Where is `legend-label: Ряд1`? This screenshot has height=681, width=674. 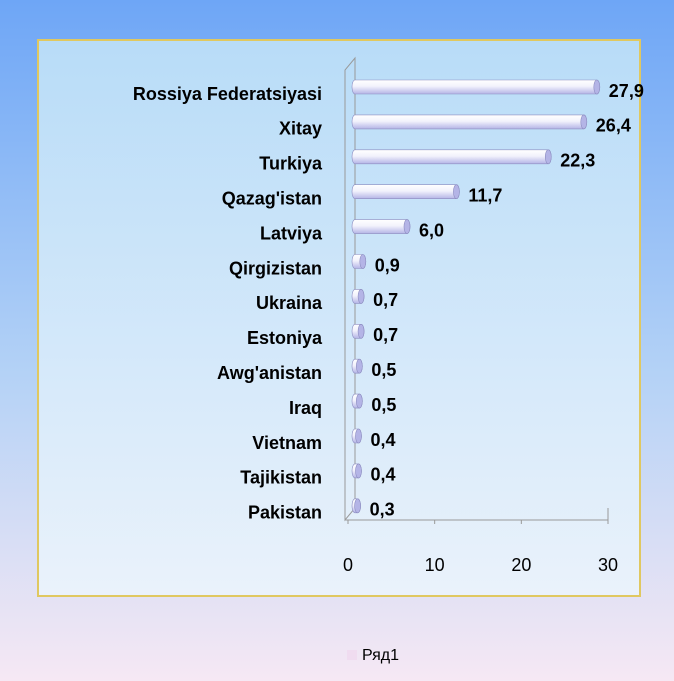 legend-label: Ряд1 is located at coordinates (380, 655).